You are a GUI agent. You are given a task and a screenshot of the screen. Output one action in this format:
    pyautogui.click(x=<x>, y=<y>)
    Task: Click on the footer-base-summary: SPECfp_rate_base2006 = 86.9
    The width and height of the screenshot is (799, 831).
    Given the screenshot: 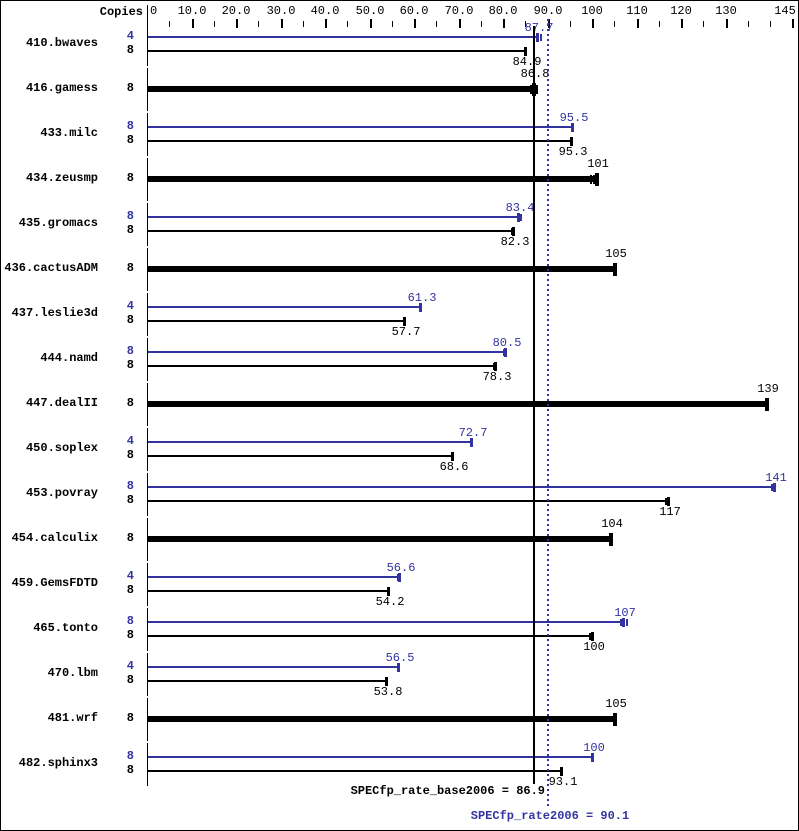 What is the action you would take?
    pyautogui.click(x=447, y=791)
    